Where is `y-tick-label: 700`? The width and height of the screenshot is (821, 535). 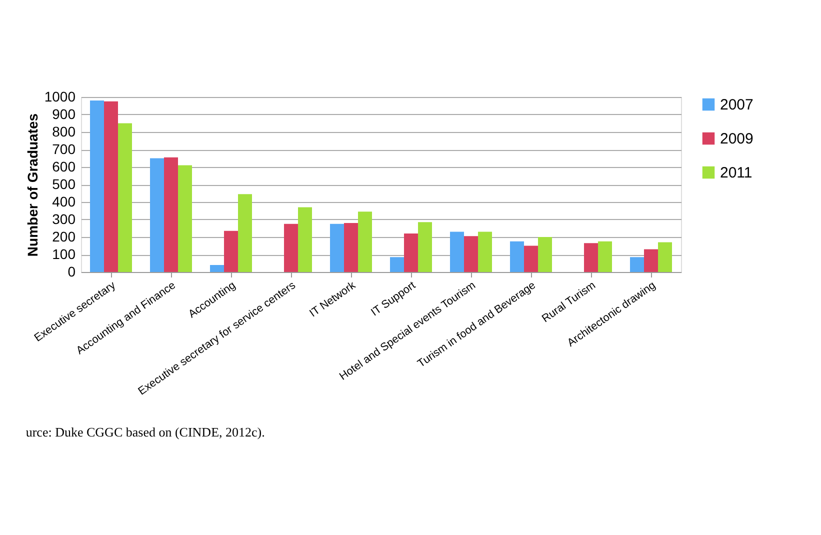
y-tick-label: 700 is located at coordinates (64, 149).